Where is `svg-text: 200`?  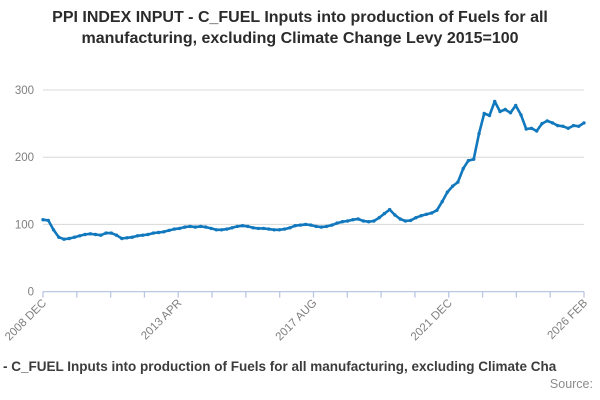 svg-text: 200 is located at coordinates (24, 158).